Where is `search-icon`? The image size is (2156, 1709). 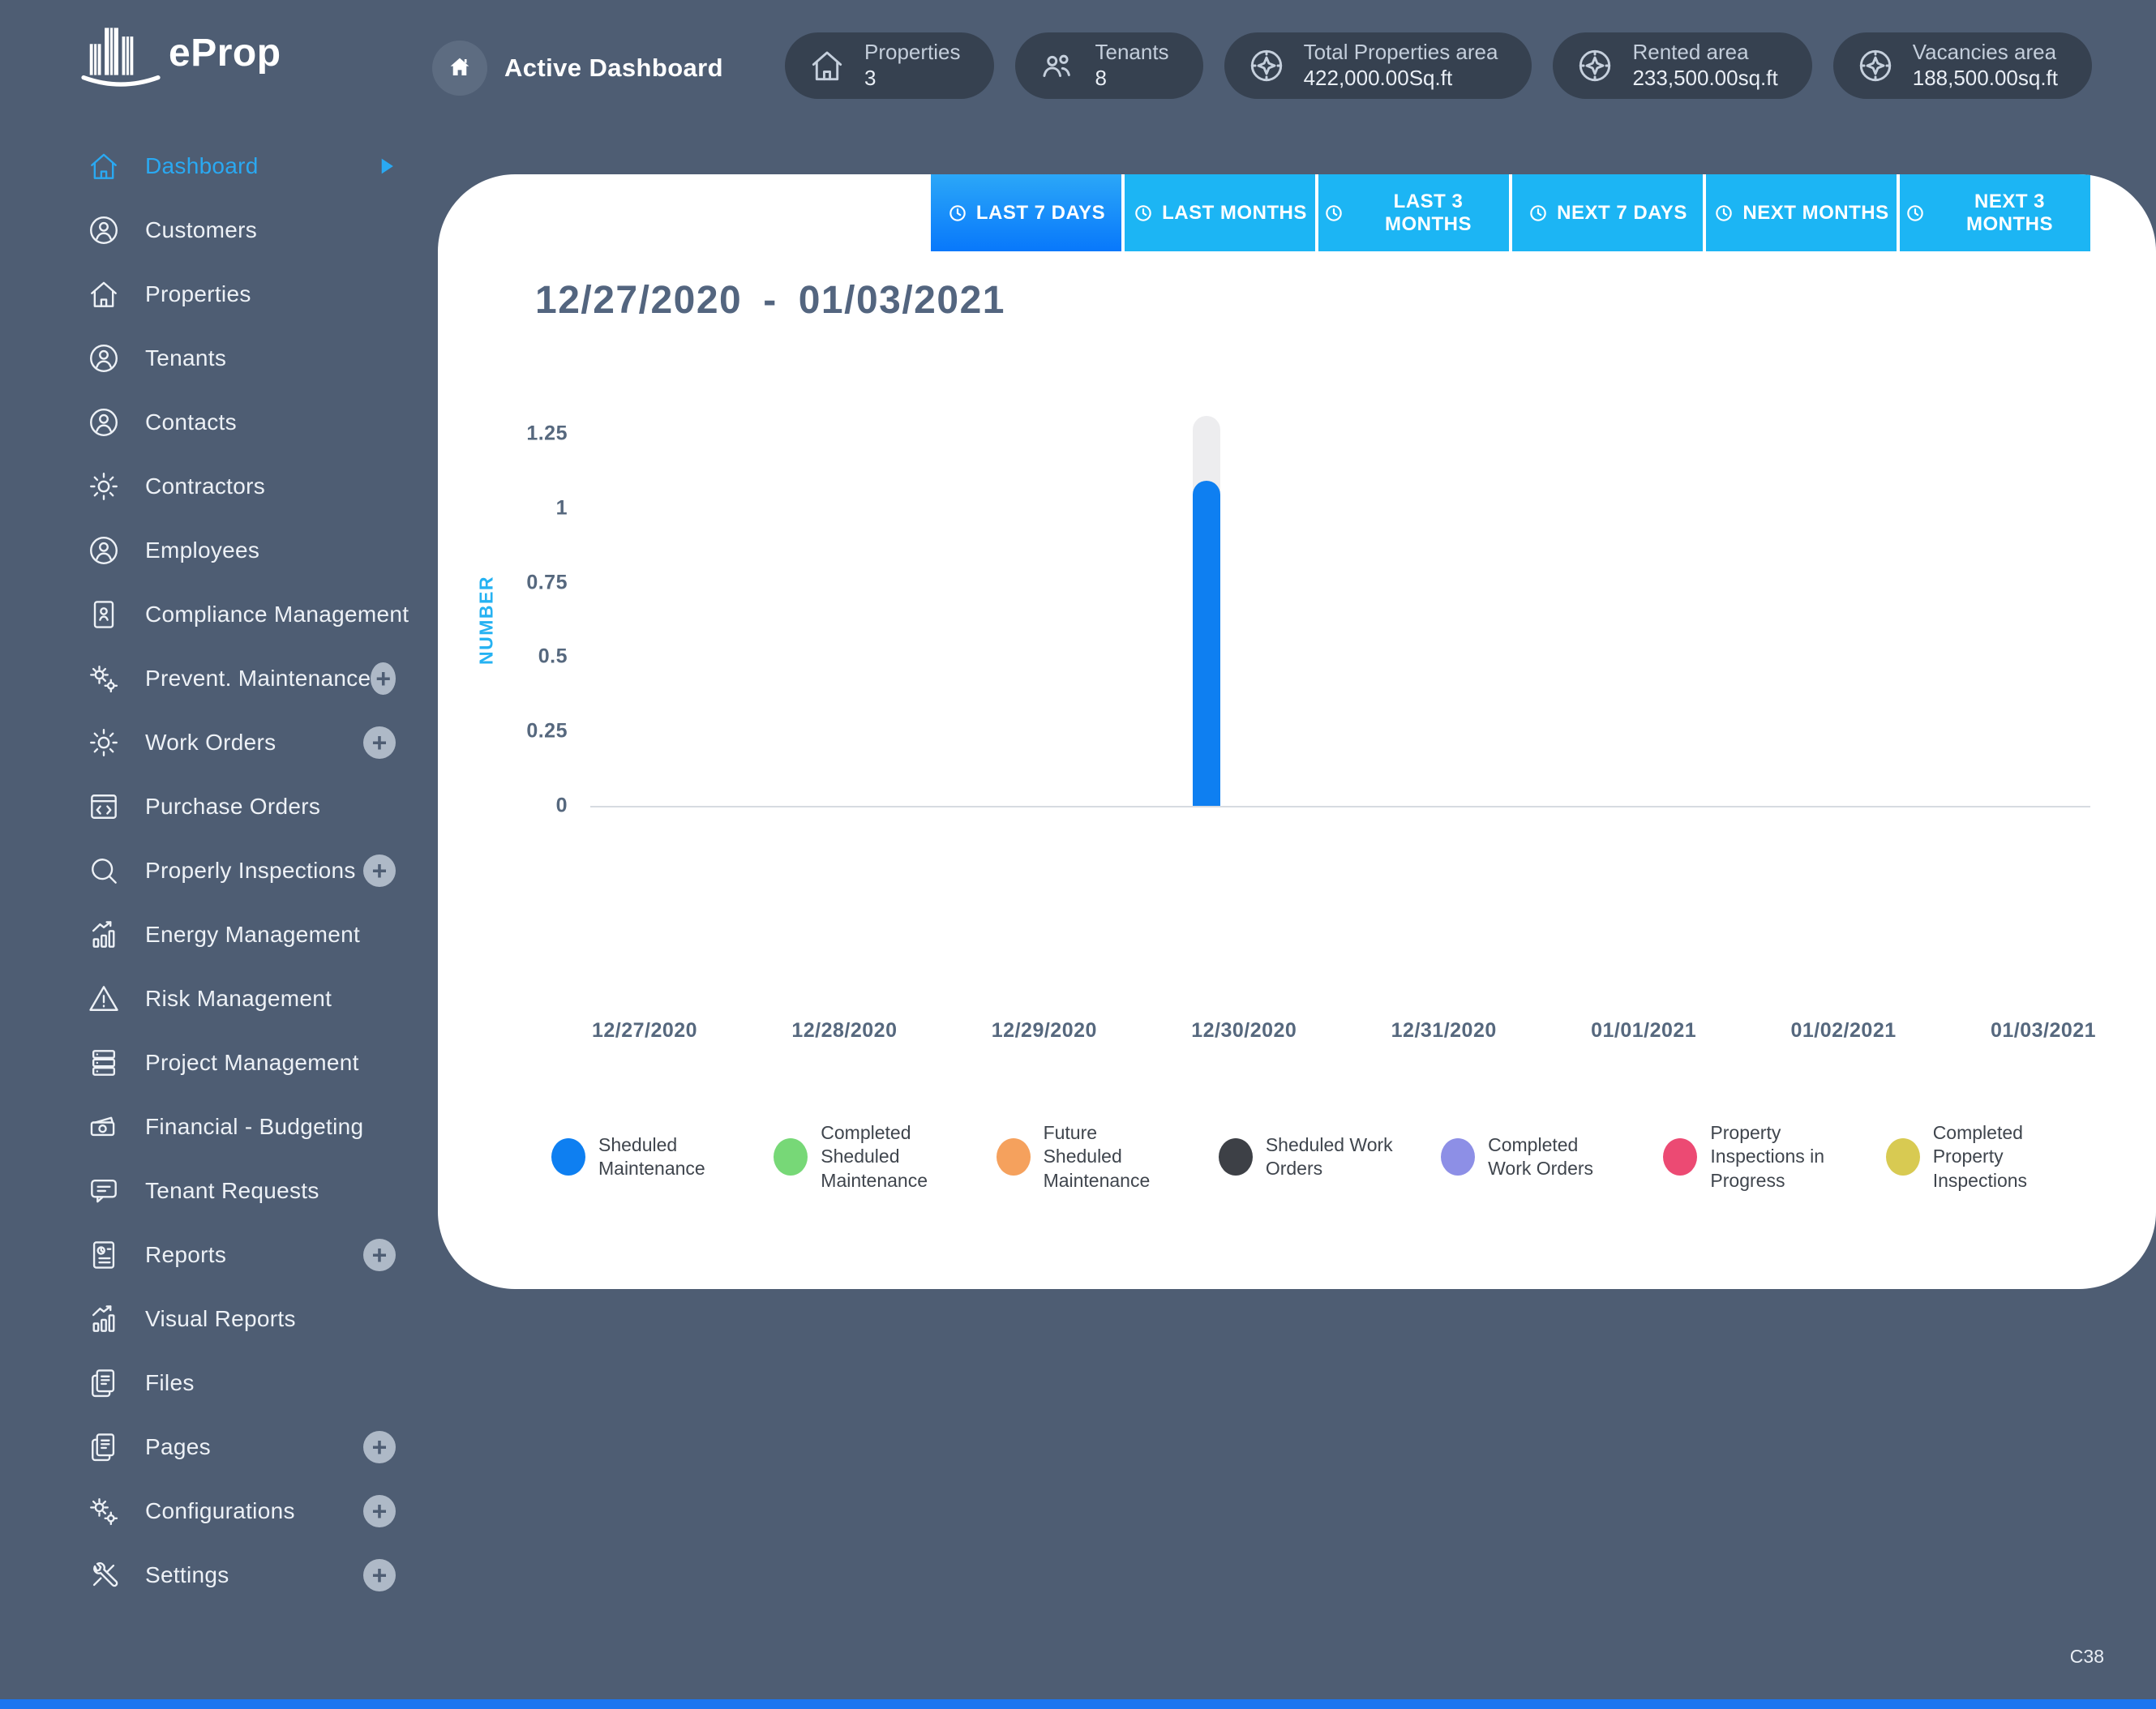
search-icon is located at coordinates (103, 870).